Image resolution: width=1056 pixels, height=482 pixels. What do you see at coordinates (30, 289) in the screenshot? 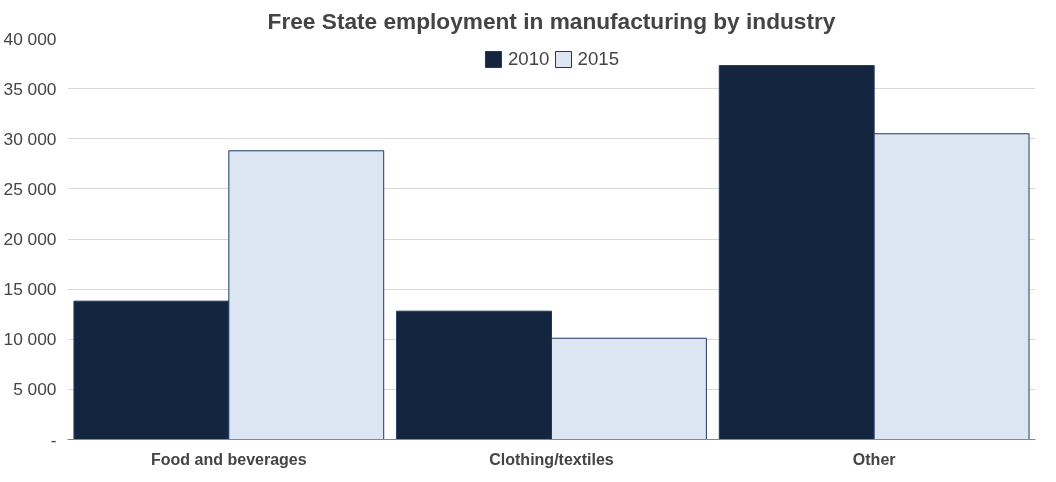
I see `y-tick-label: 15 000` at bounding box center [30, 289].